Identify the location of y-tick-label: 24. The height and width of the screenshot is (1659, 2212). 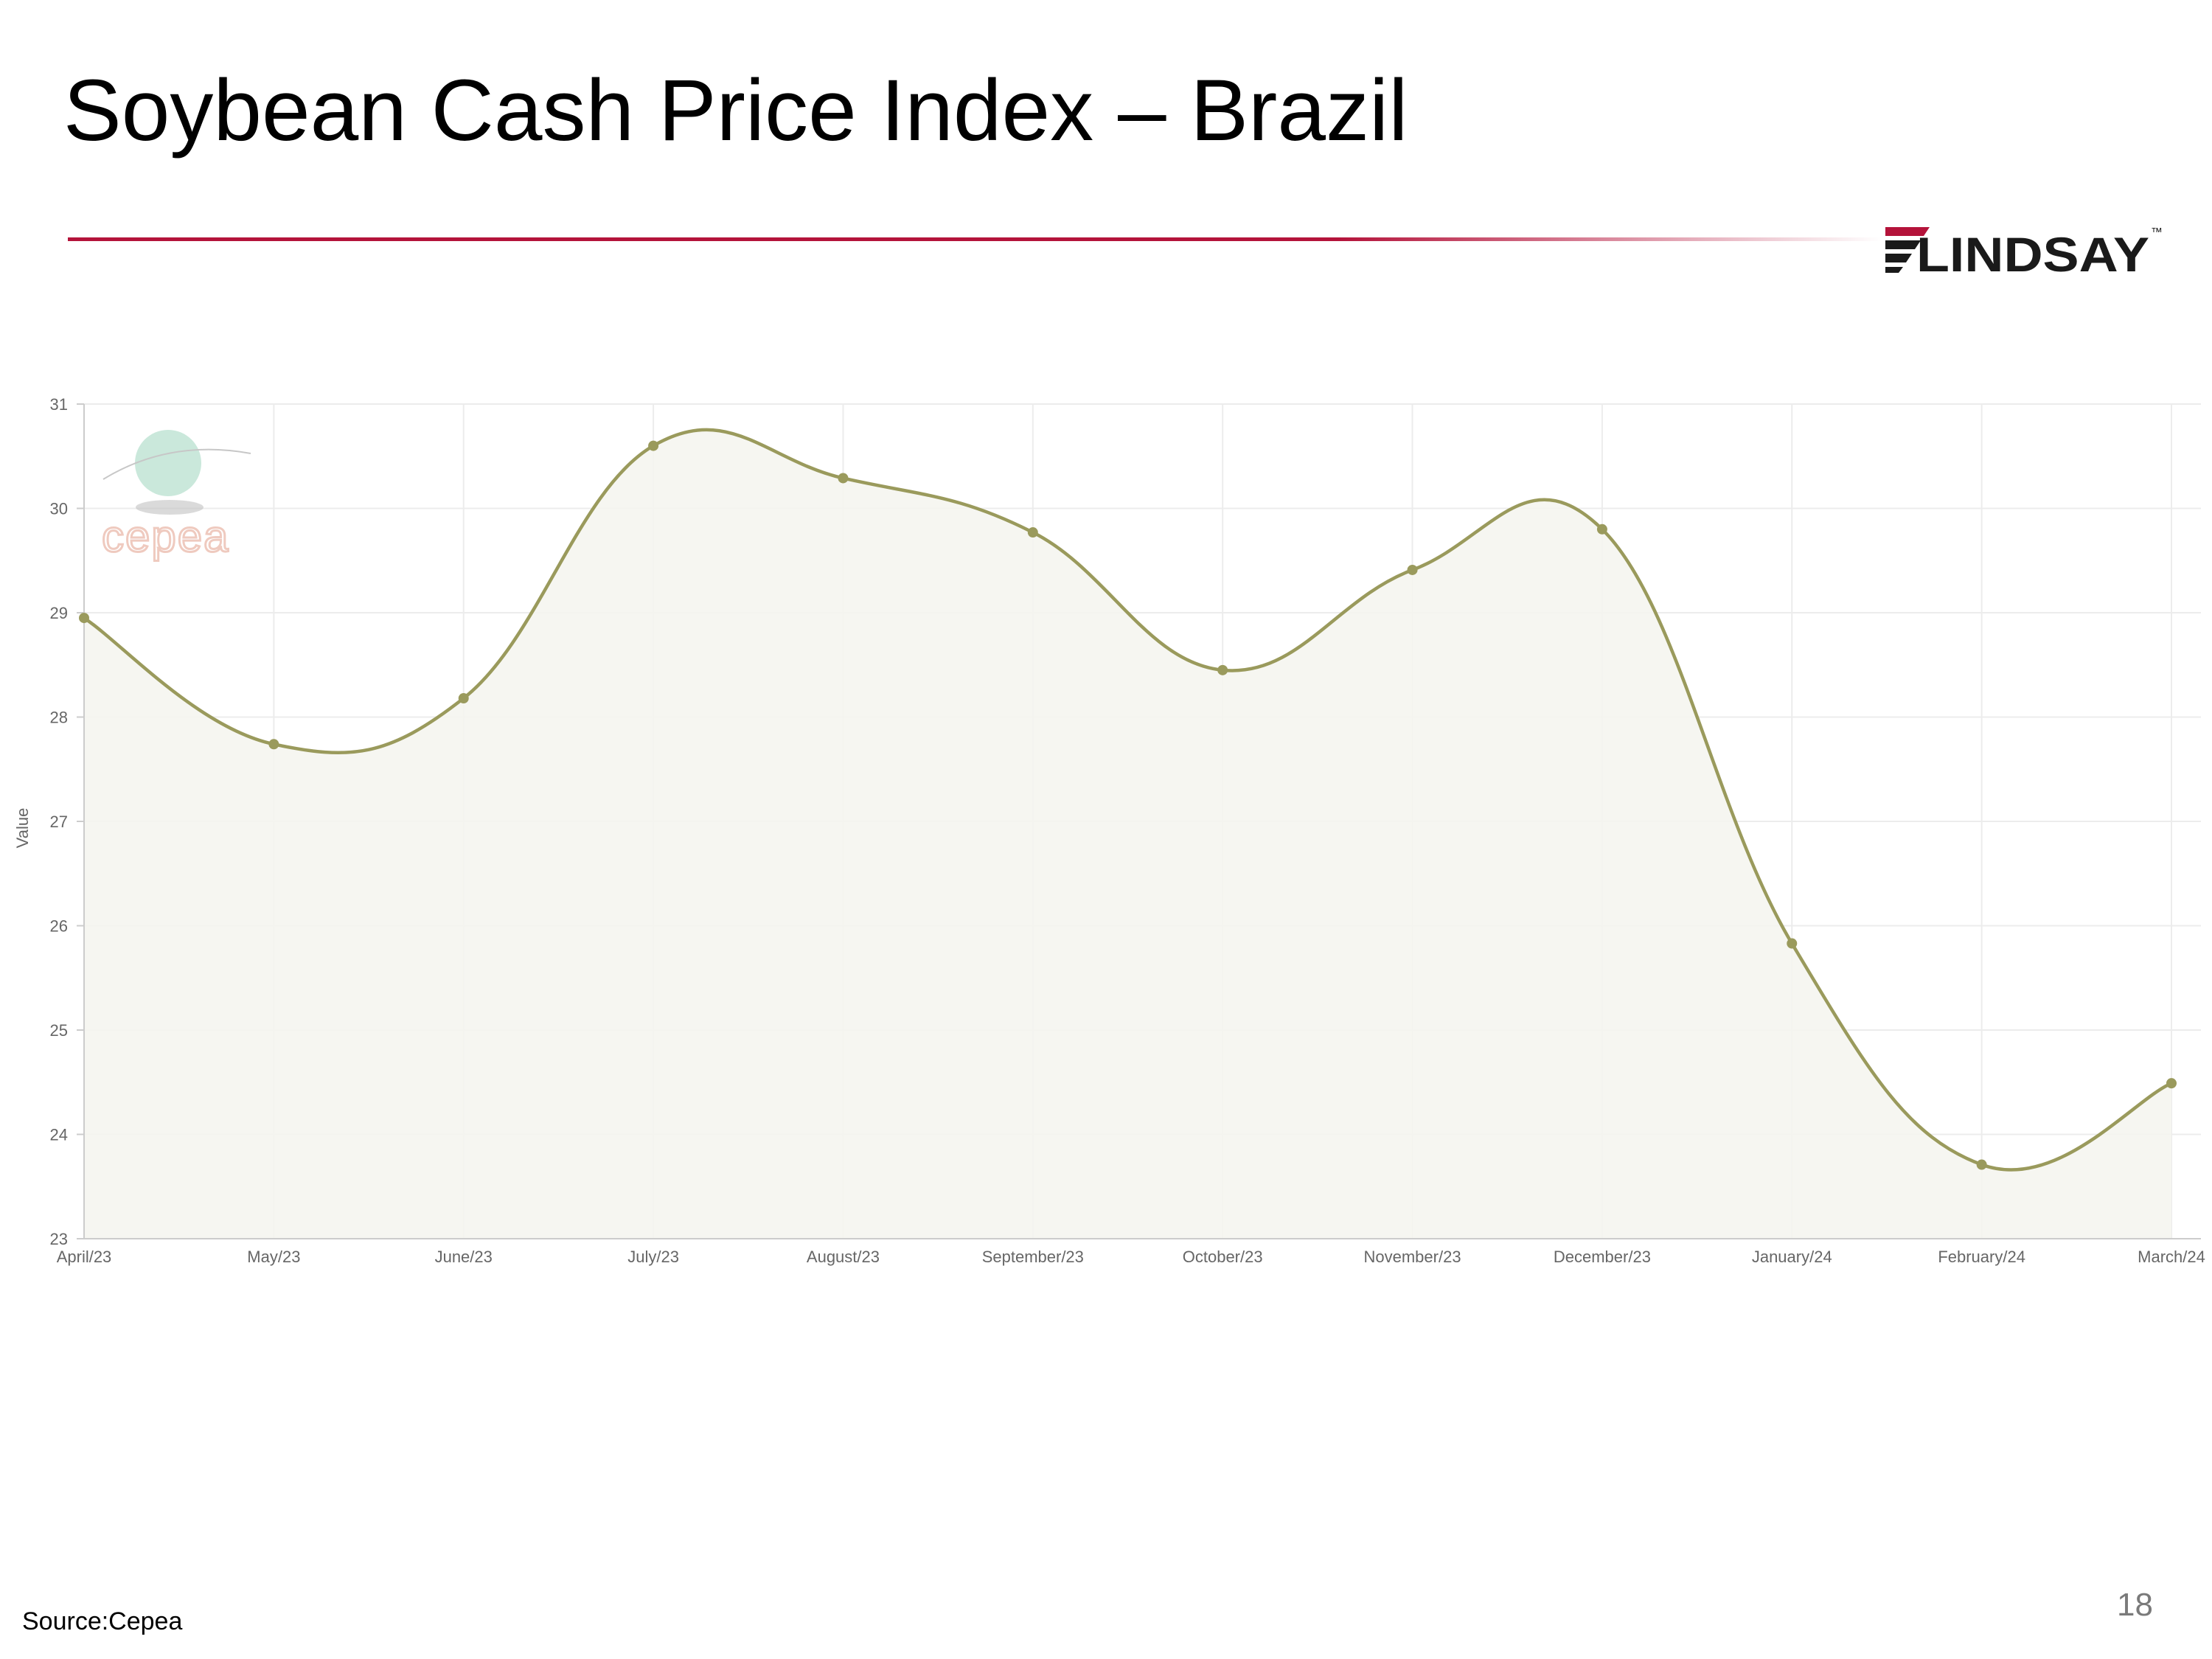
(59, 1135).